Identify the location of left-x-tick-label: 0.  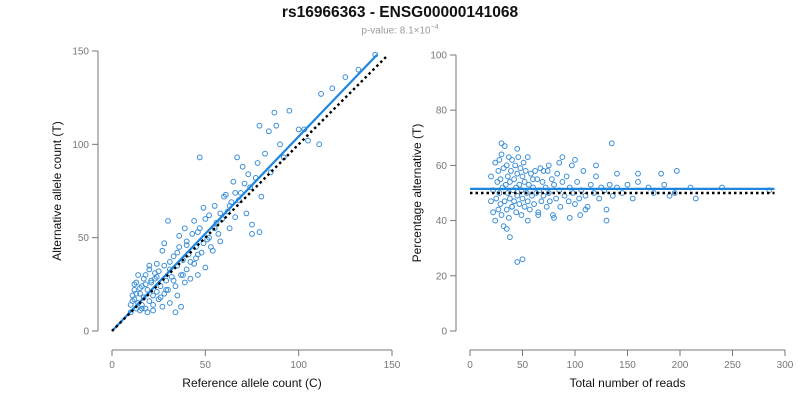
(112, 365).